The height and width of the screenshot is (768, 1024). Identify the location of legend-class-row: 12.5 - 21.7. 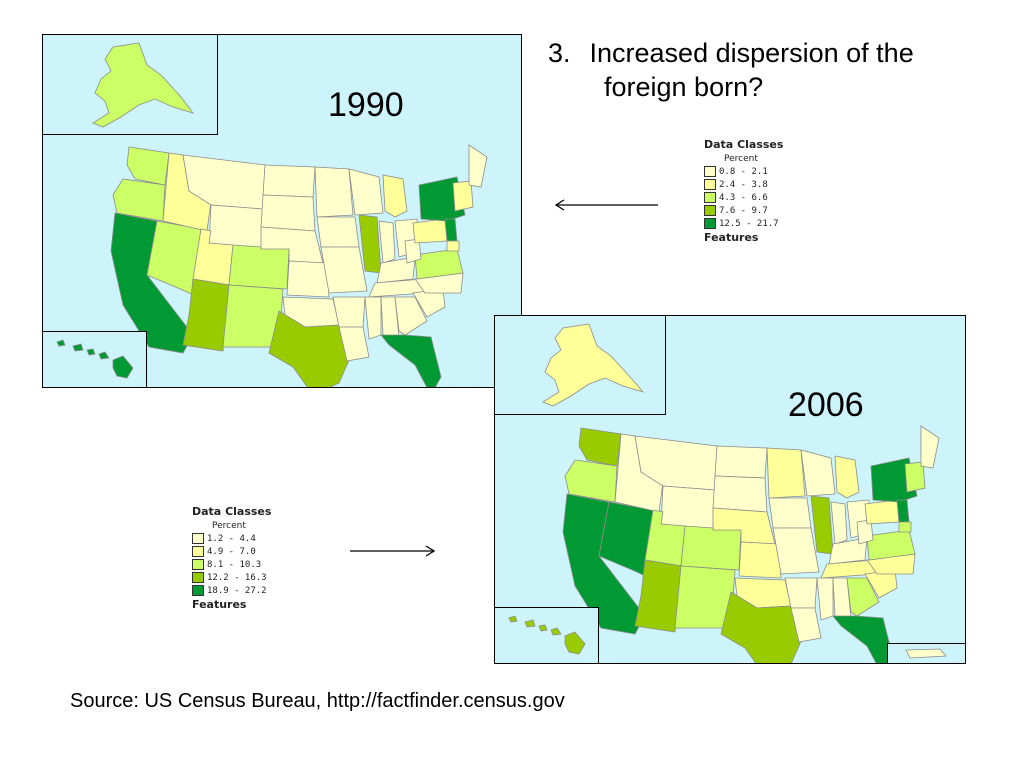
(754, 223).